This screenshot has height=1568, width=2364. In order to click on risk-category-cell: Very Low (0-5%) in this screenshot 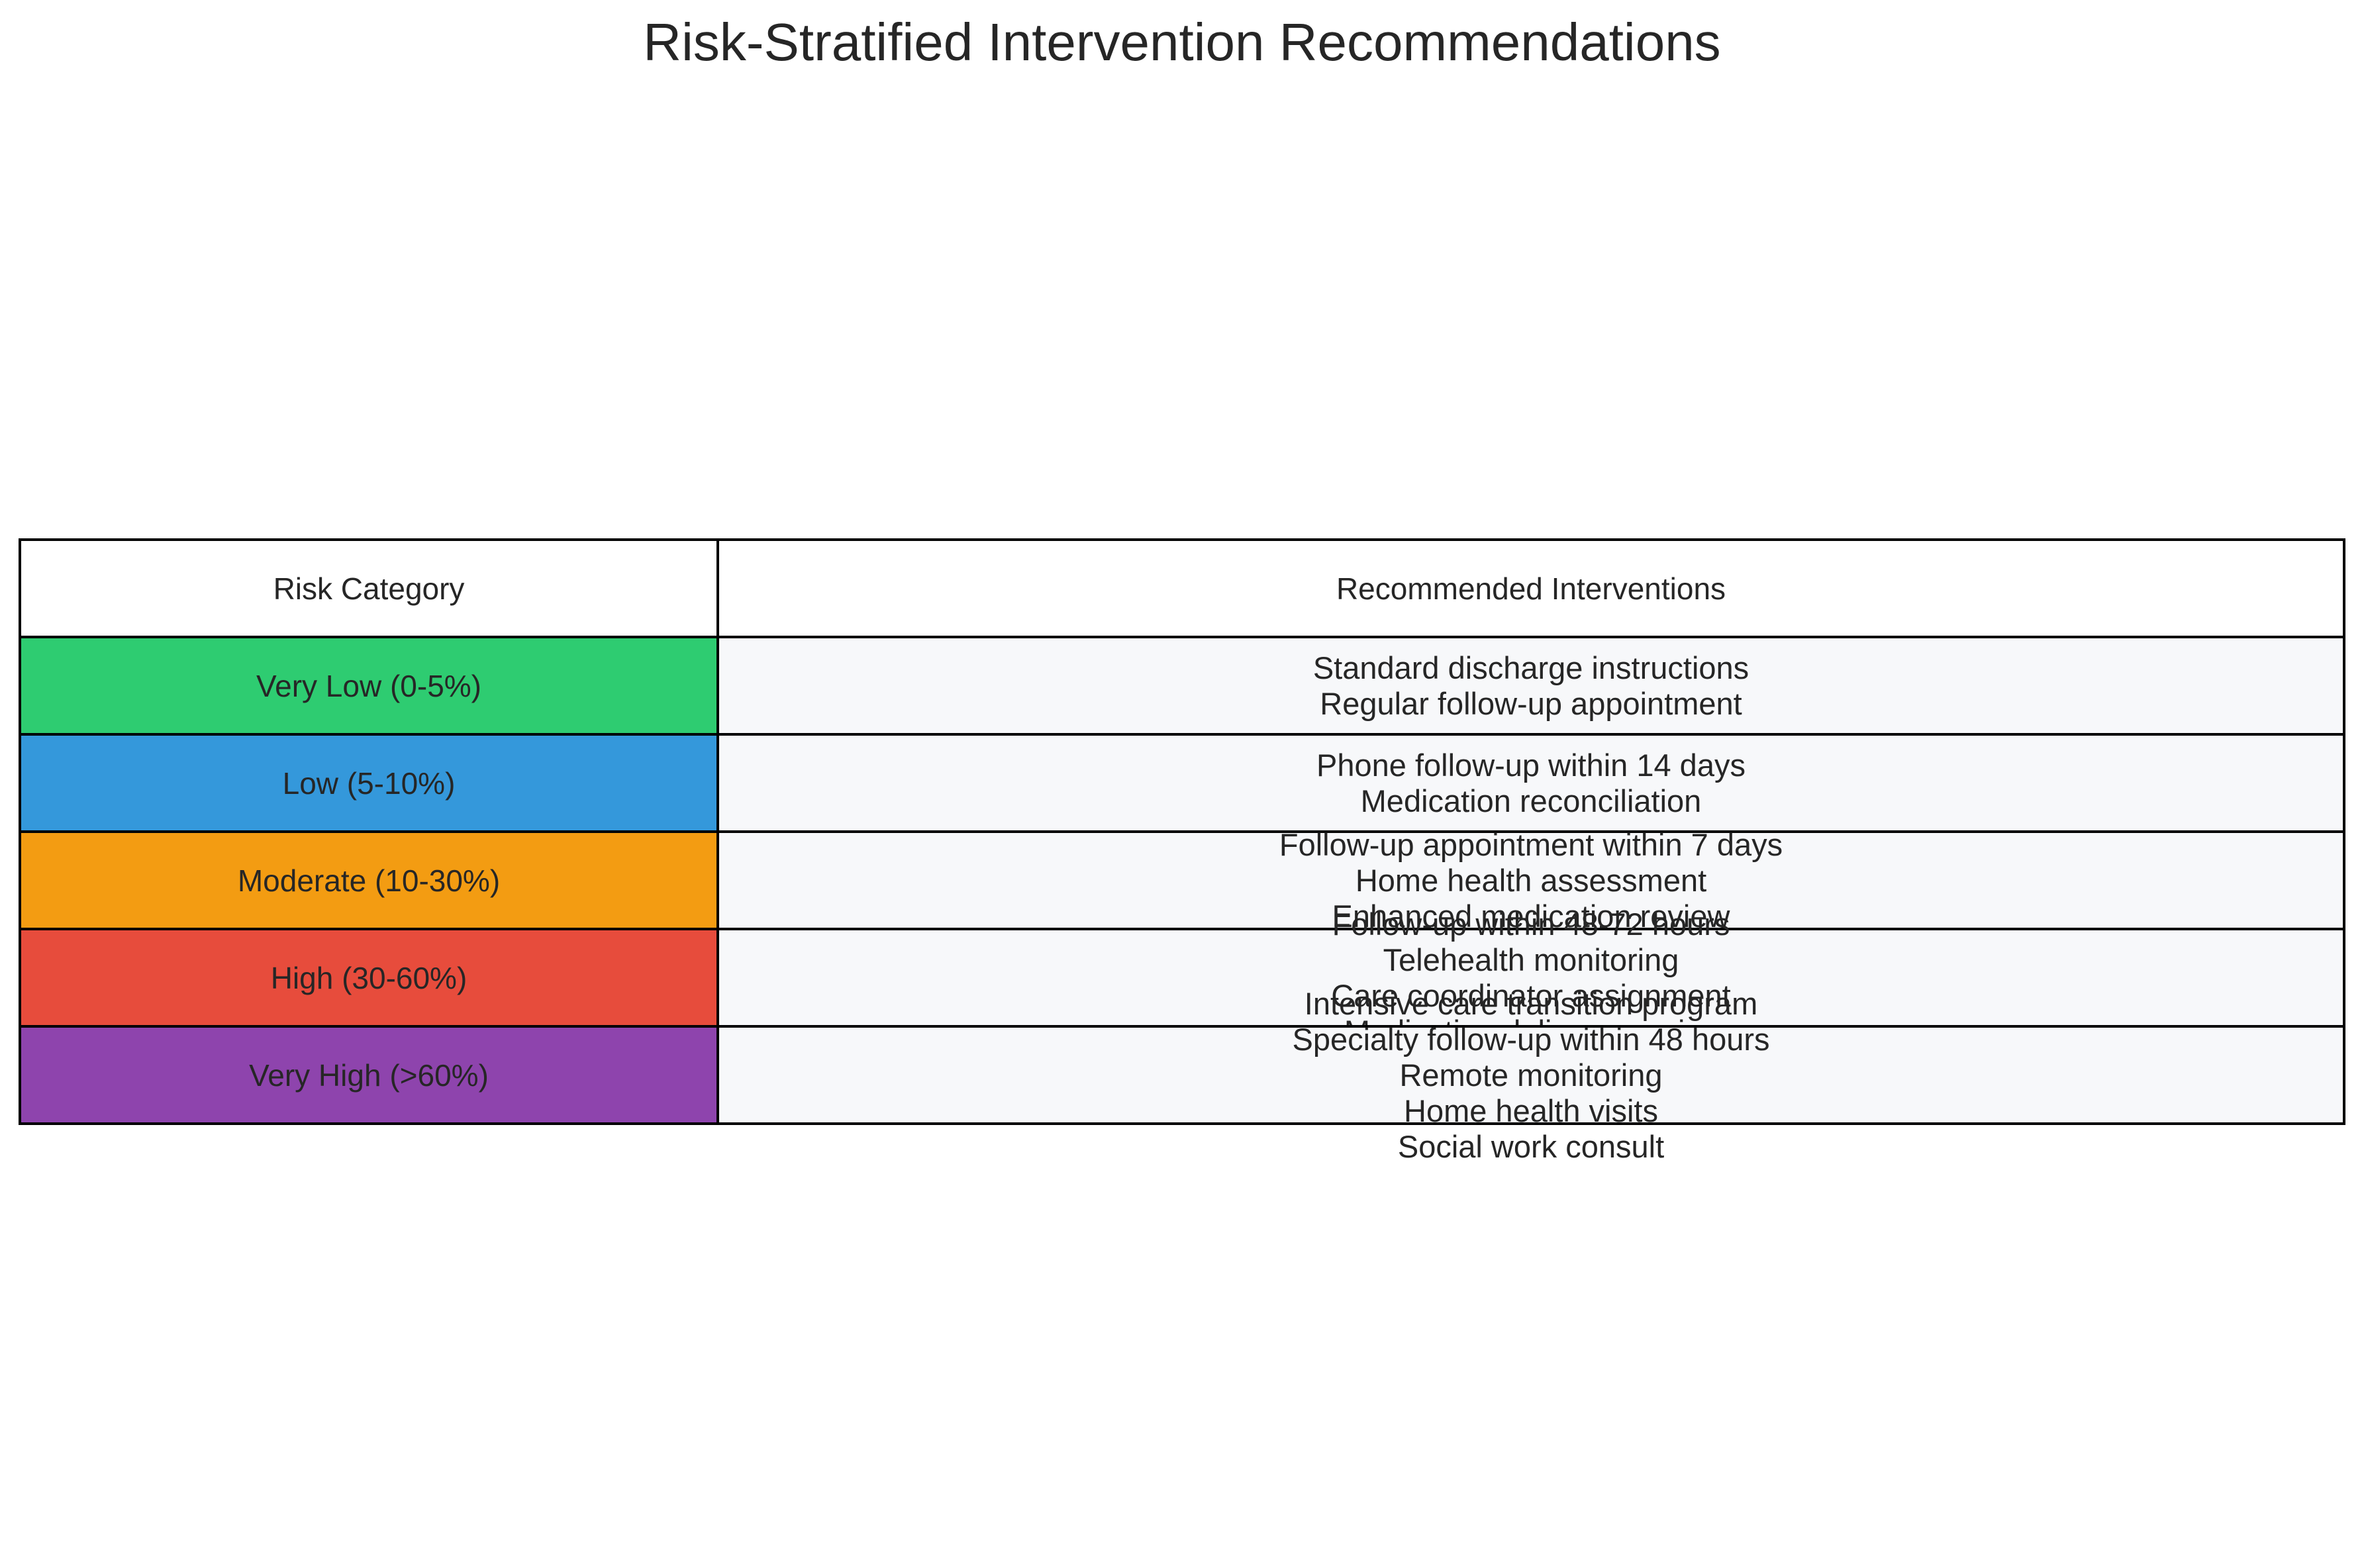, I will do `click(369, 686)`.